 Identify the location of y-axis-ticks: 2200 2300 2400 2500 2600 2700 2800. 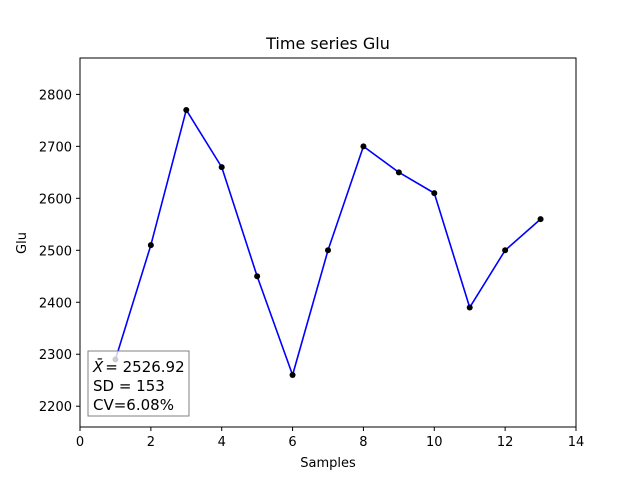
(59, 251).